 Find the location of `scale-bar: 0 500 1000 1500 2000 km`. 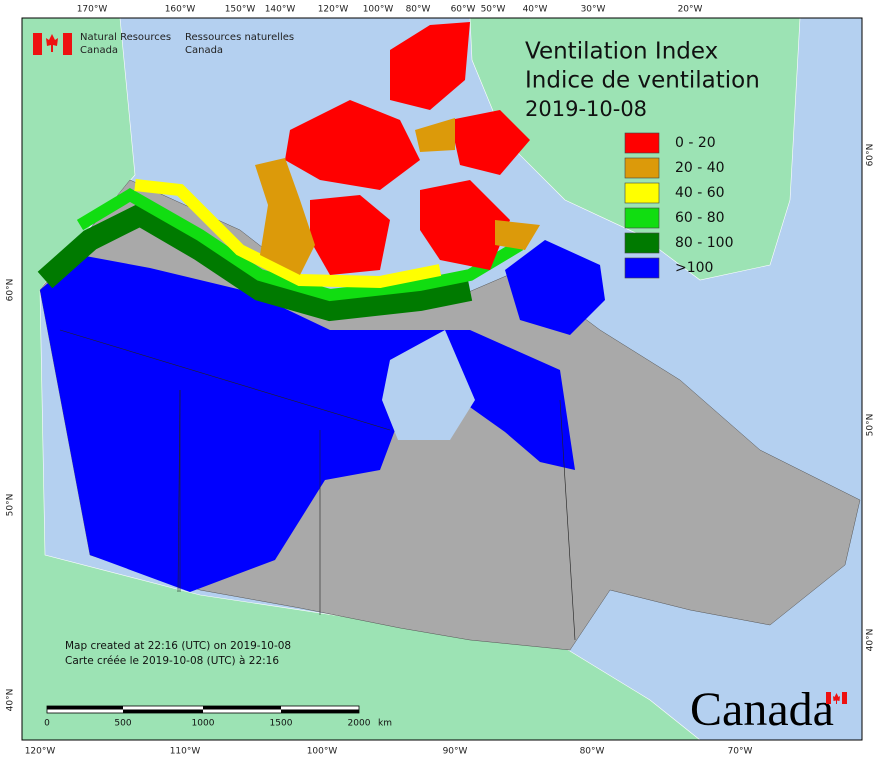

scale-bar: 0 500 1000 1500 2000 km is located at coordinates (218, 717).